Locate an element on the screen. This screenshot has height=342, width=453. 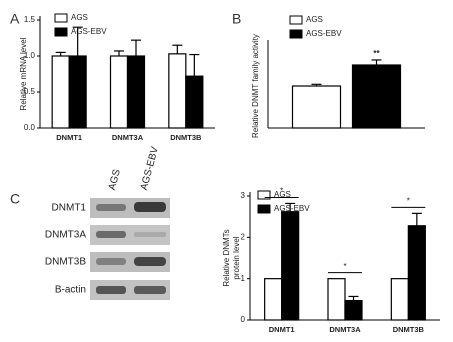
y-tick-label: 3 is located at coordinates (243, 195).